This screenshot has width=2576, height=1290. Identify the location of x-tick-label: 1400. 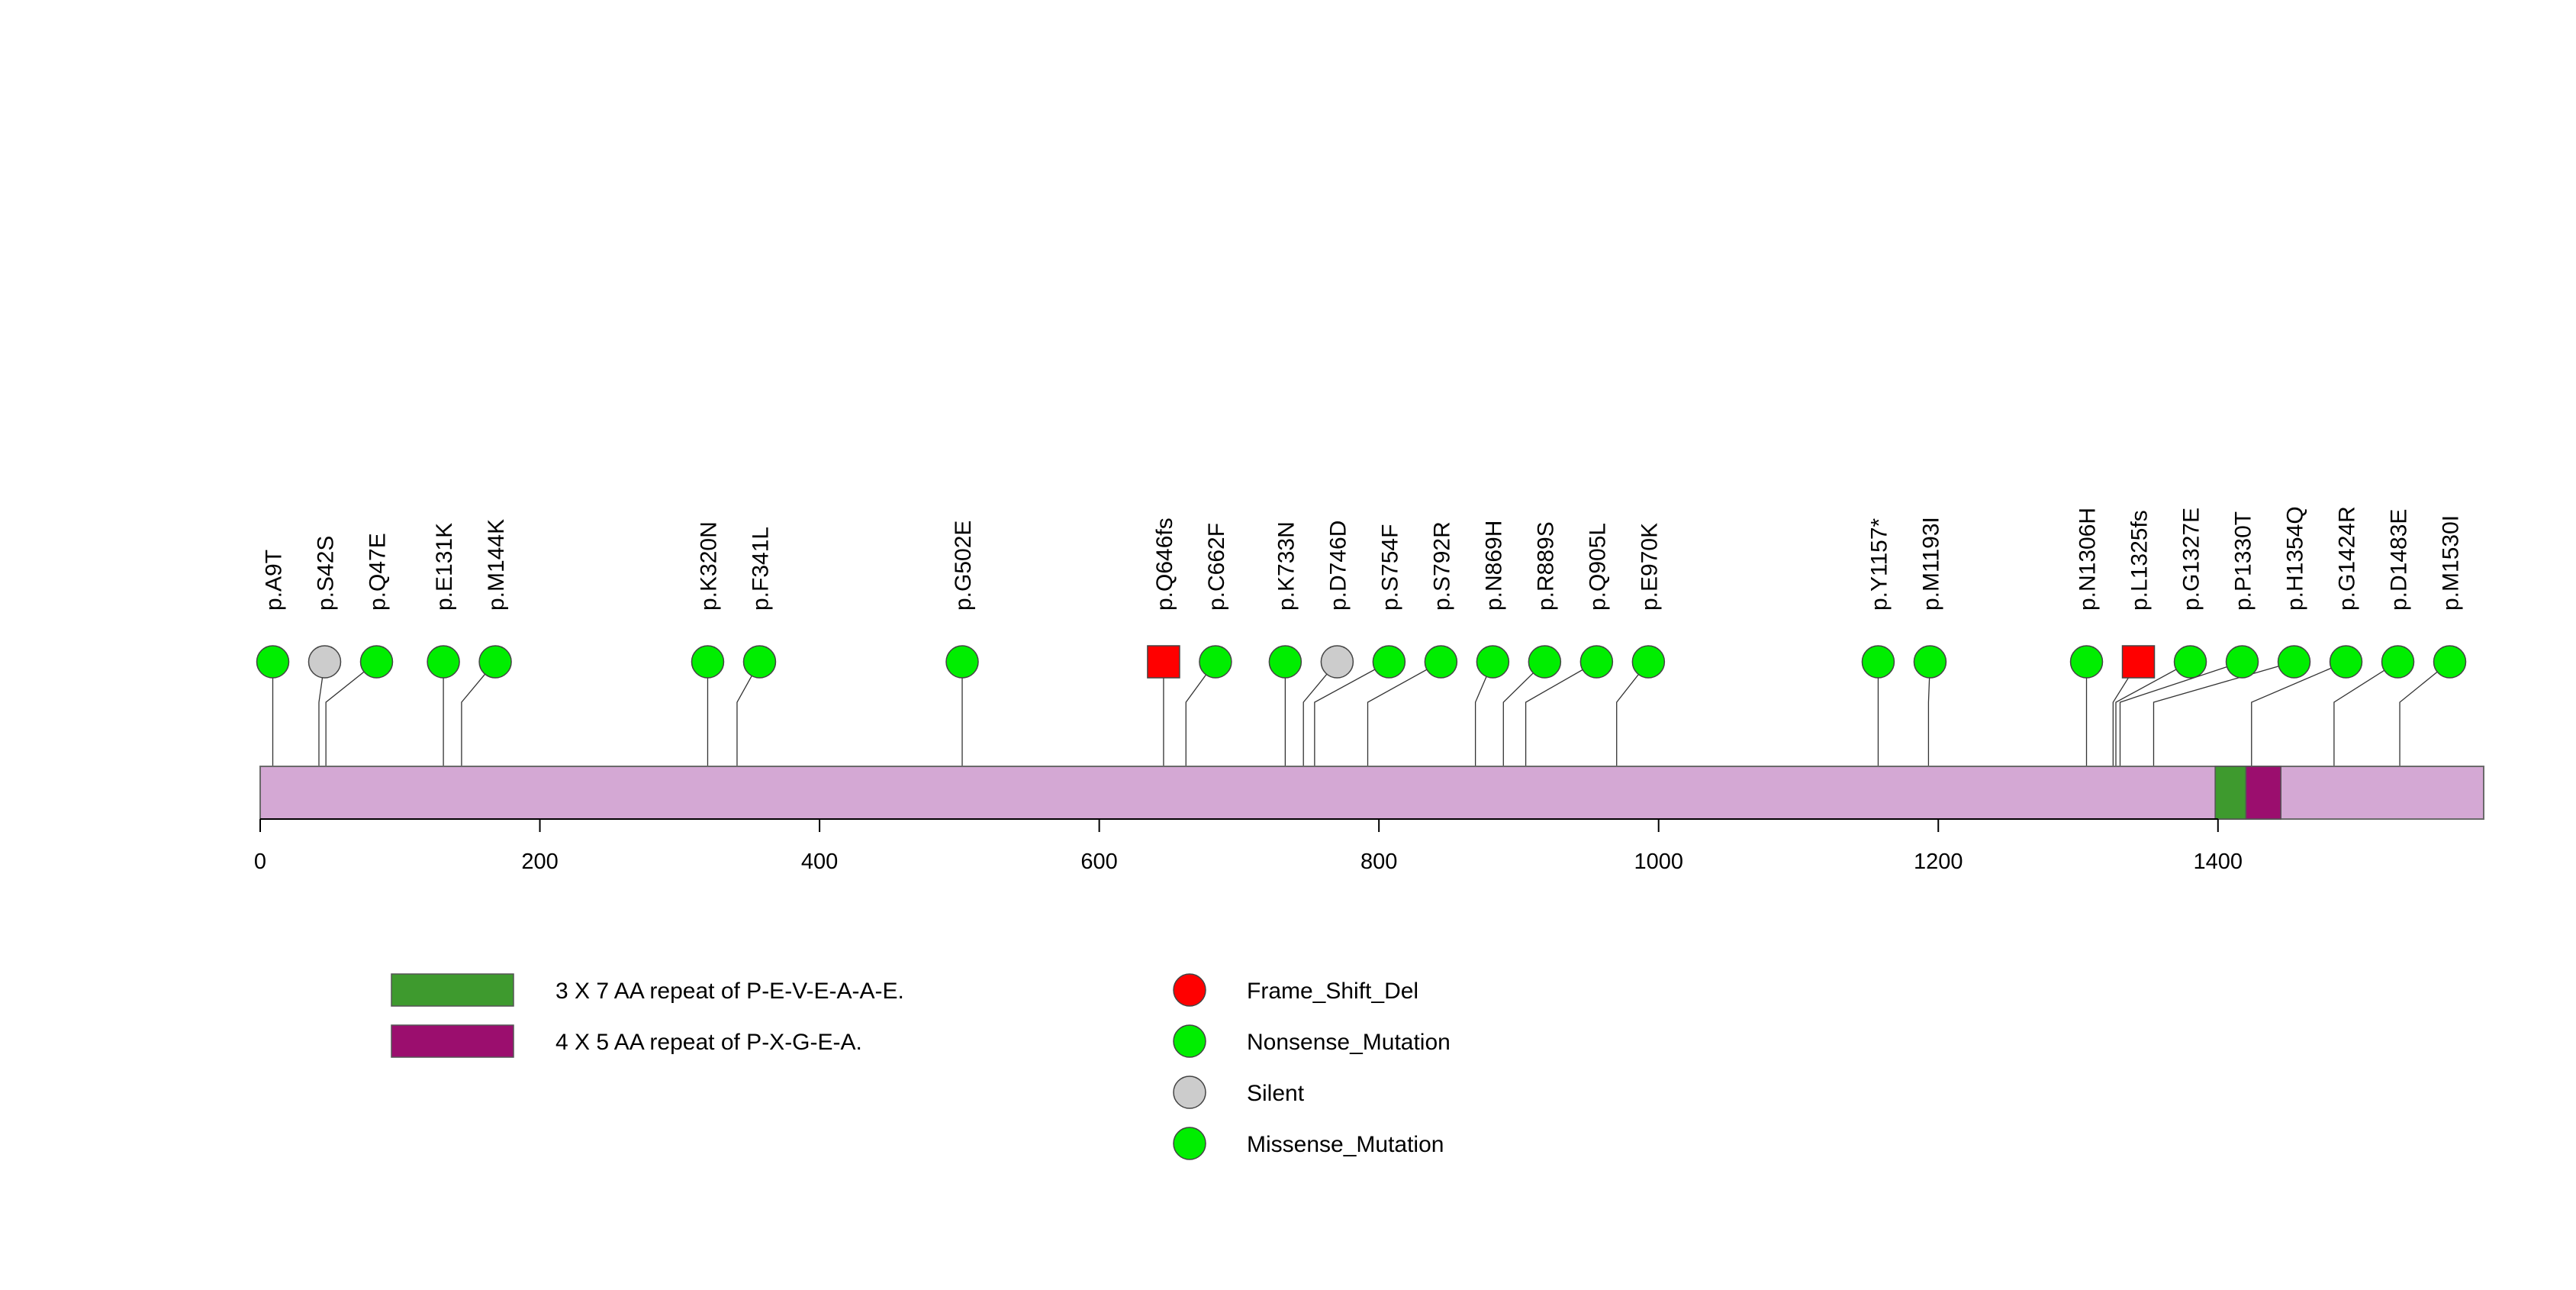
(2218, 862).